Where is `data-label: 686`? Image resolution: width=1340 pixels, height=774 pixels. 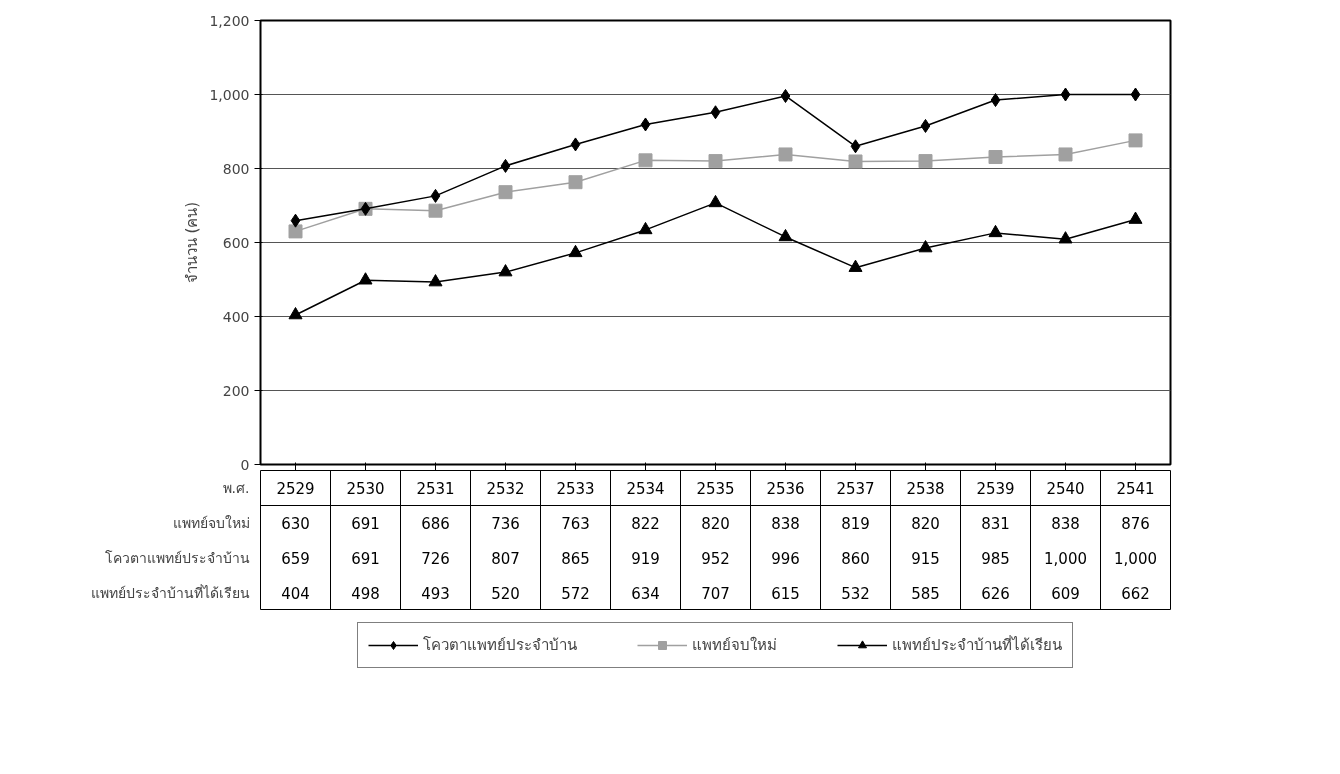 data-label: 686 is located at coordinates (435, 524).